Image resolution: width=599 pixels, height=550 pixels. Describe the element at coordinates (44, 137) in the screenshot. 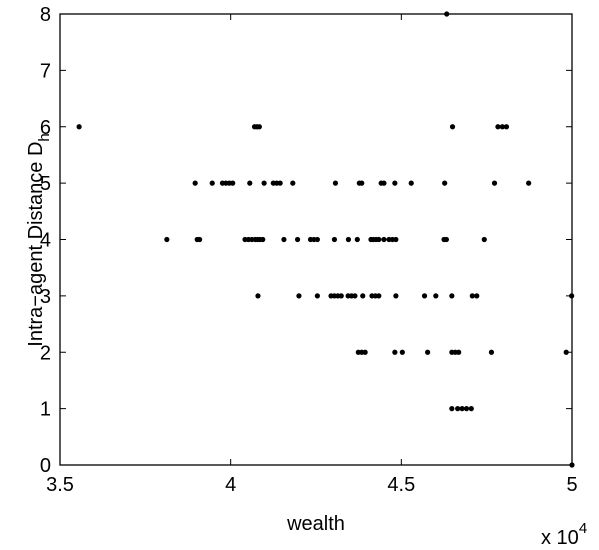

I see `y-axis-label-subscript: h` at that location.